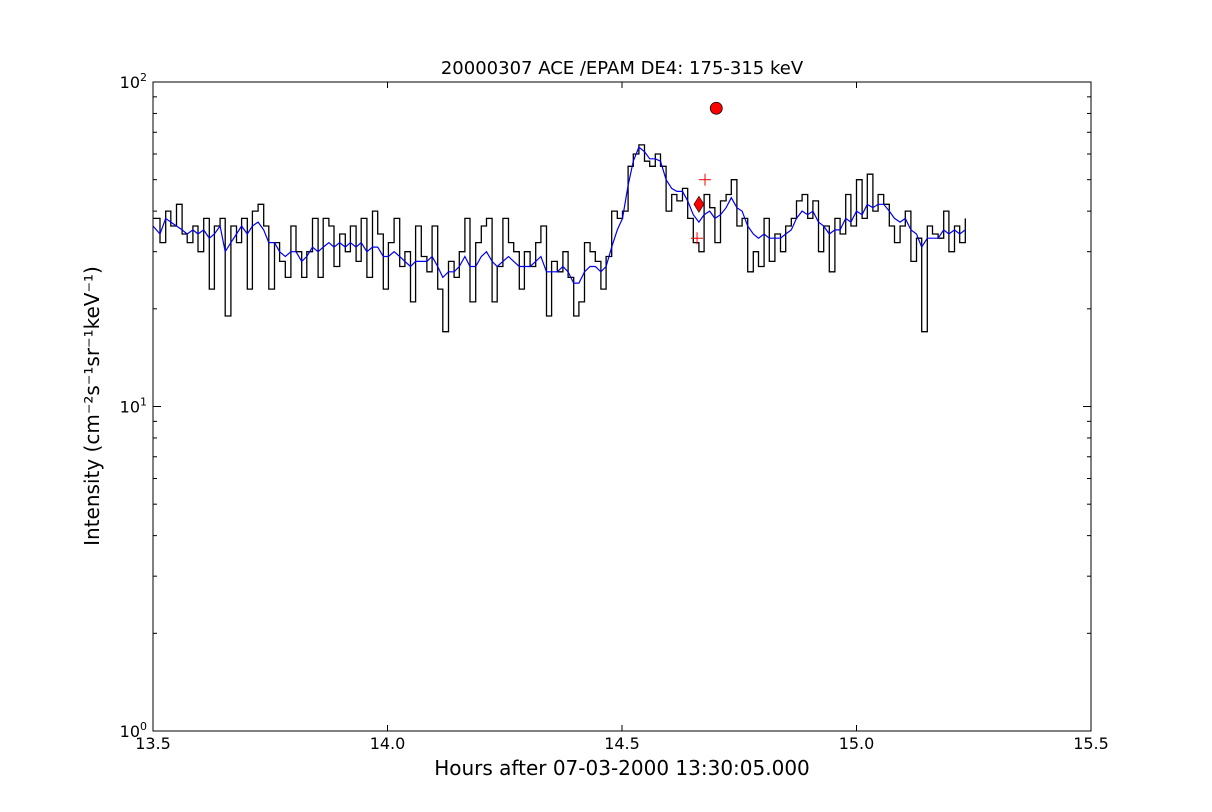  Describe the element at coordinates (622, 768) in the screenshot. I see `x-axis-label: Hours after 07-03-2000 13:30:05.000` at that location.